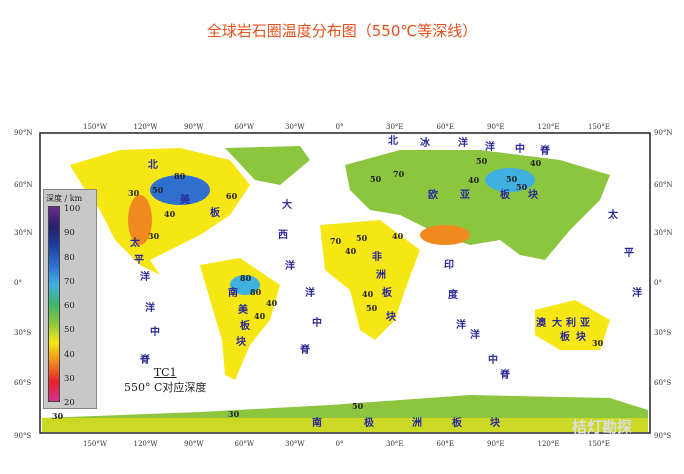 Image resolution: width=684 pixels, height=474 pixels. Describe the element at coordinates (64, 198) in the screenshot. I see `legend-title: 深度 / km` at that location.